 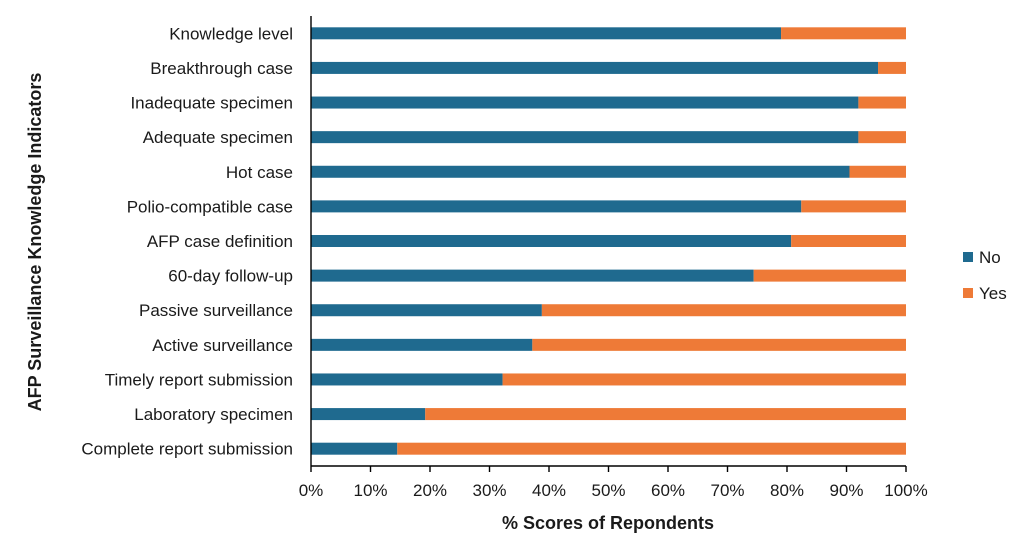 I want to click on x-tick-label: 30%, so click(x=489, y=490).